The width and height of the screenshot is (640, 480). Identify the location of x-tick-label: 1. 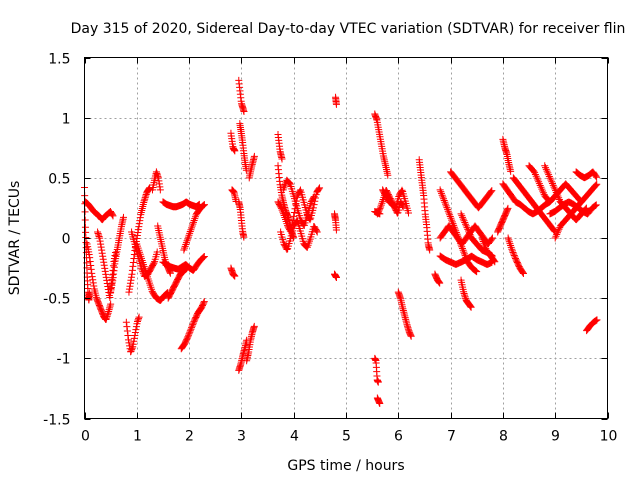
(137, 437).